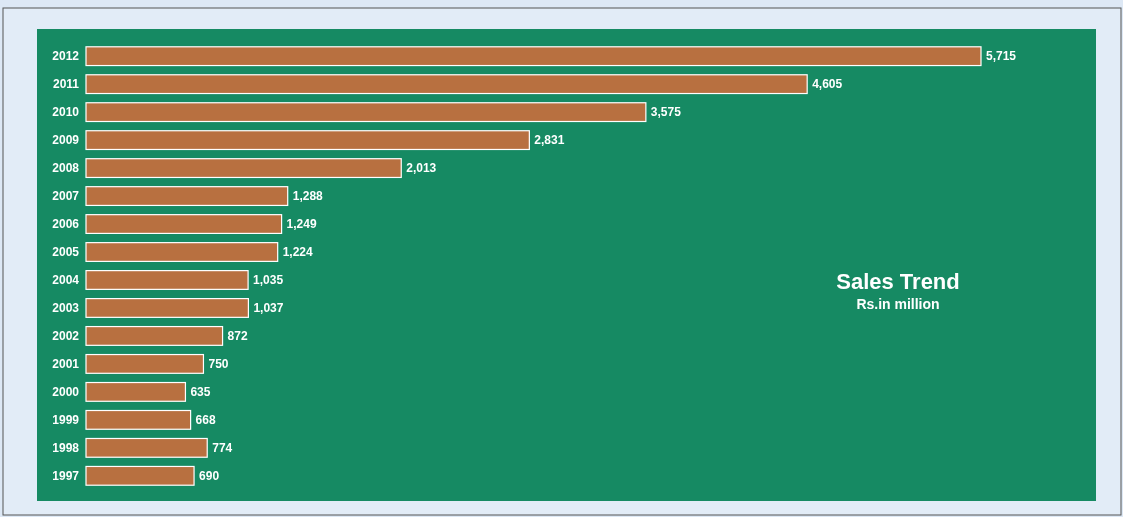 The image size is (1123, 517). Describe the element at coordinates (66, 279) in the screenshot. I see `y-tick-label: 2004` at that location.